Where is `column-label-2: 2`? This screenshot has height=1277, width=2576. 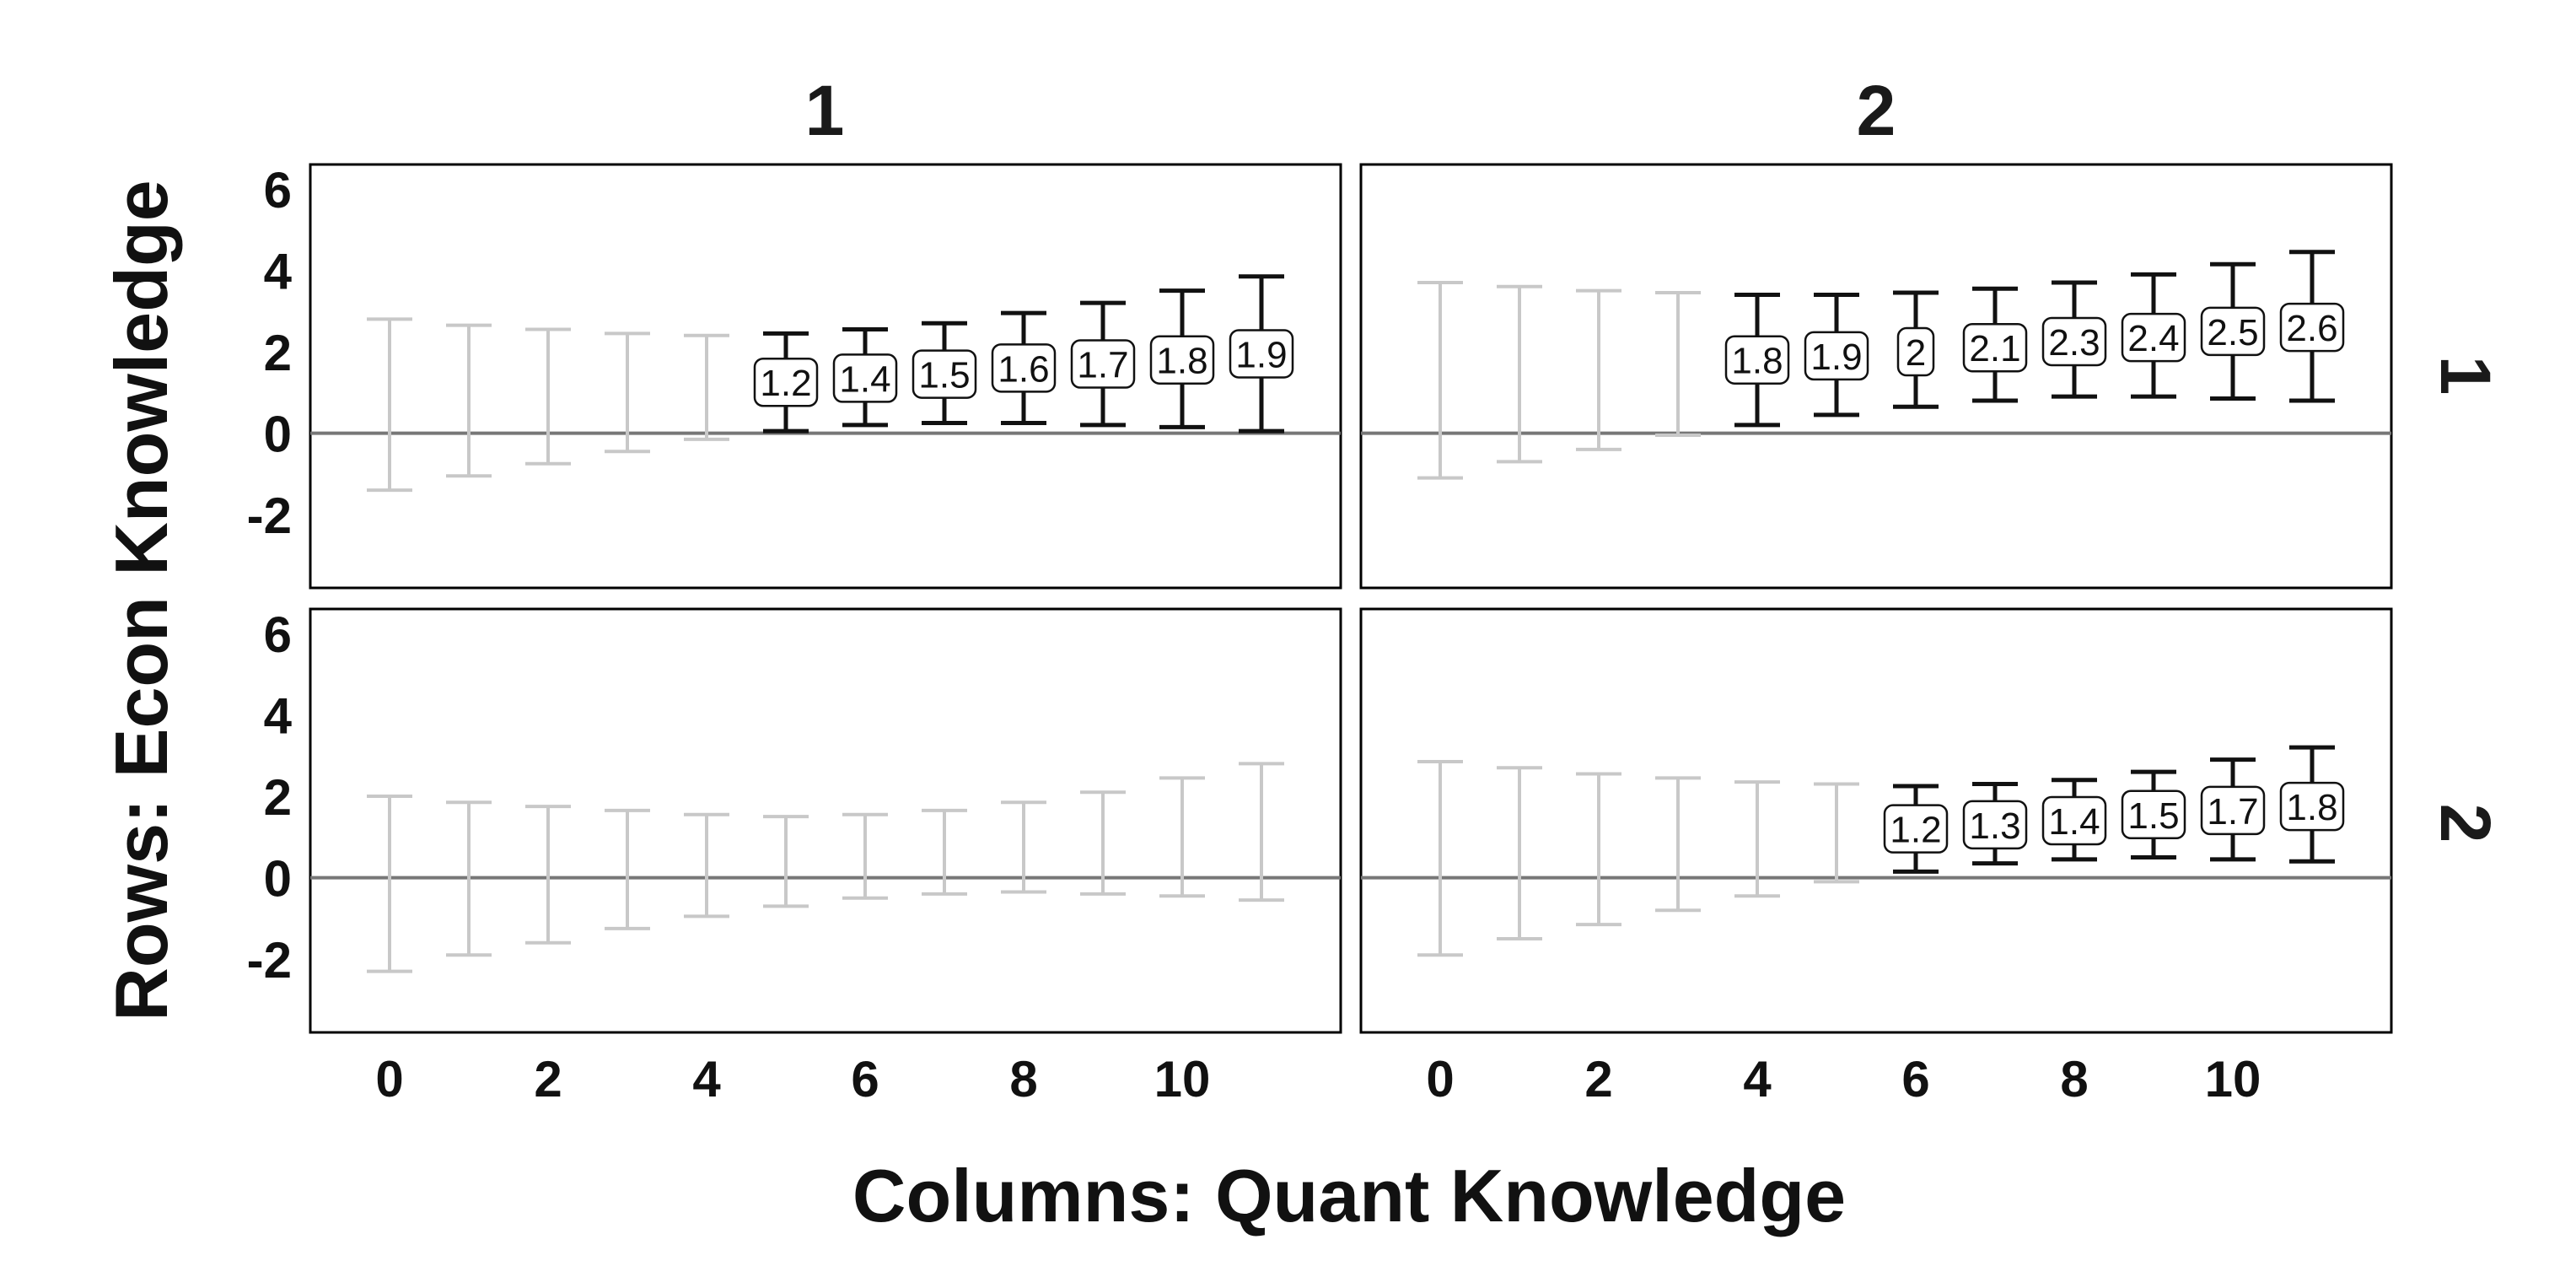 column-label-2: 2 is located at coordinates (1876, 110).